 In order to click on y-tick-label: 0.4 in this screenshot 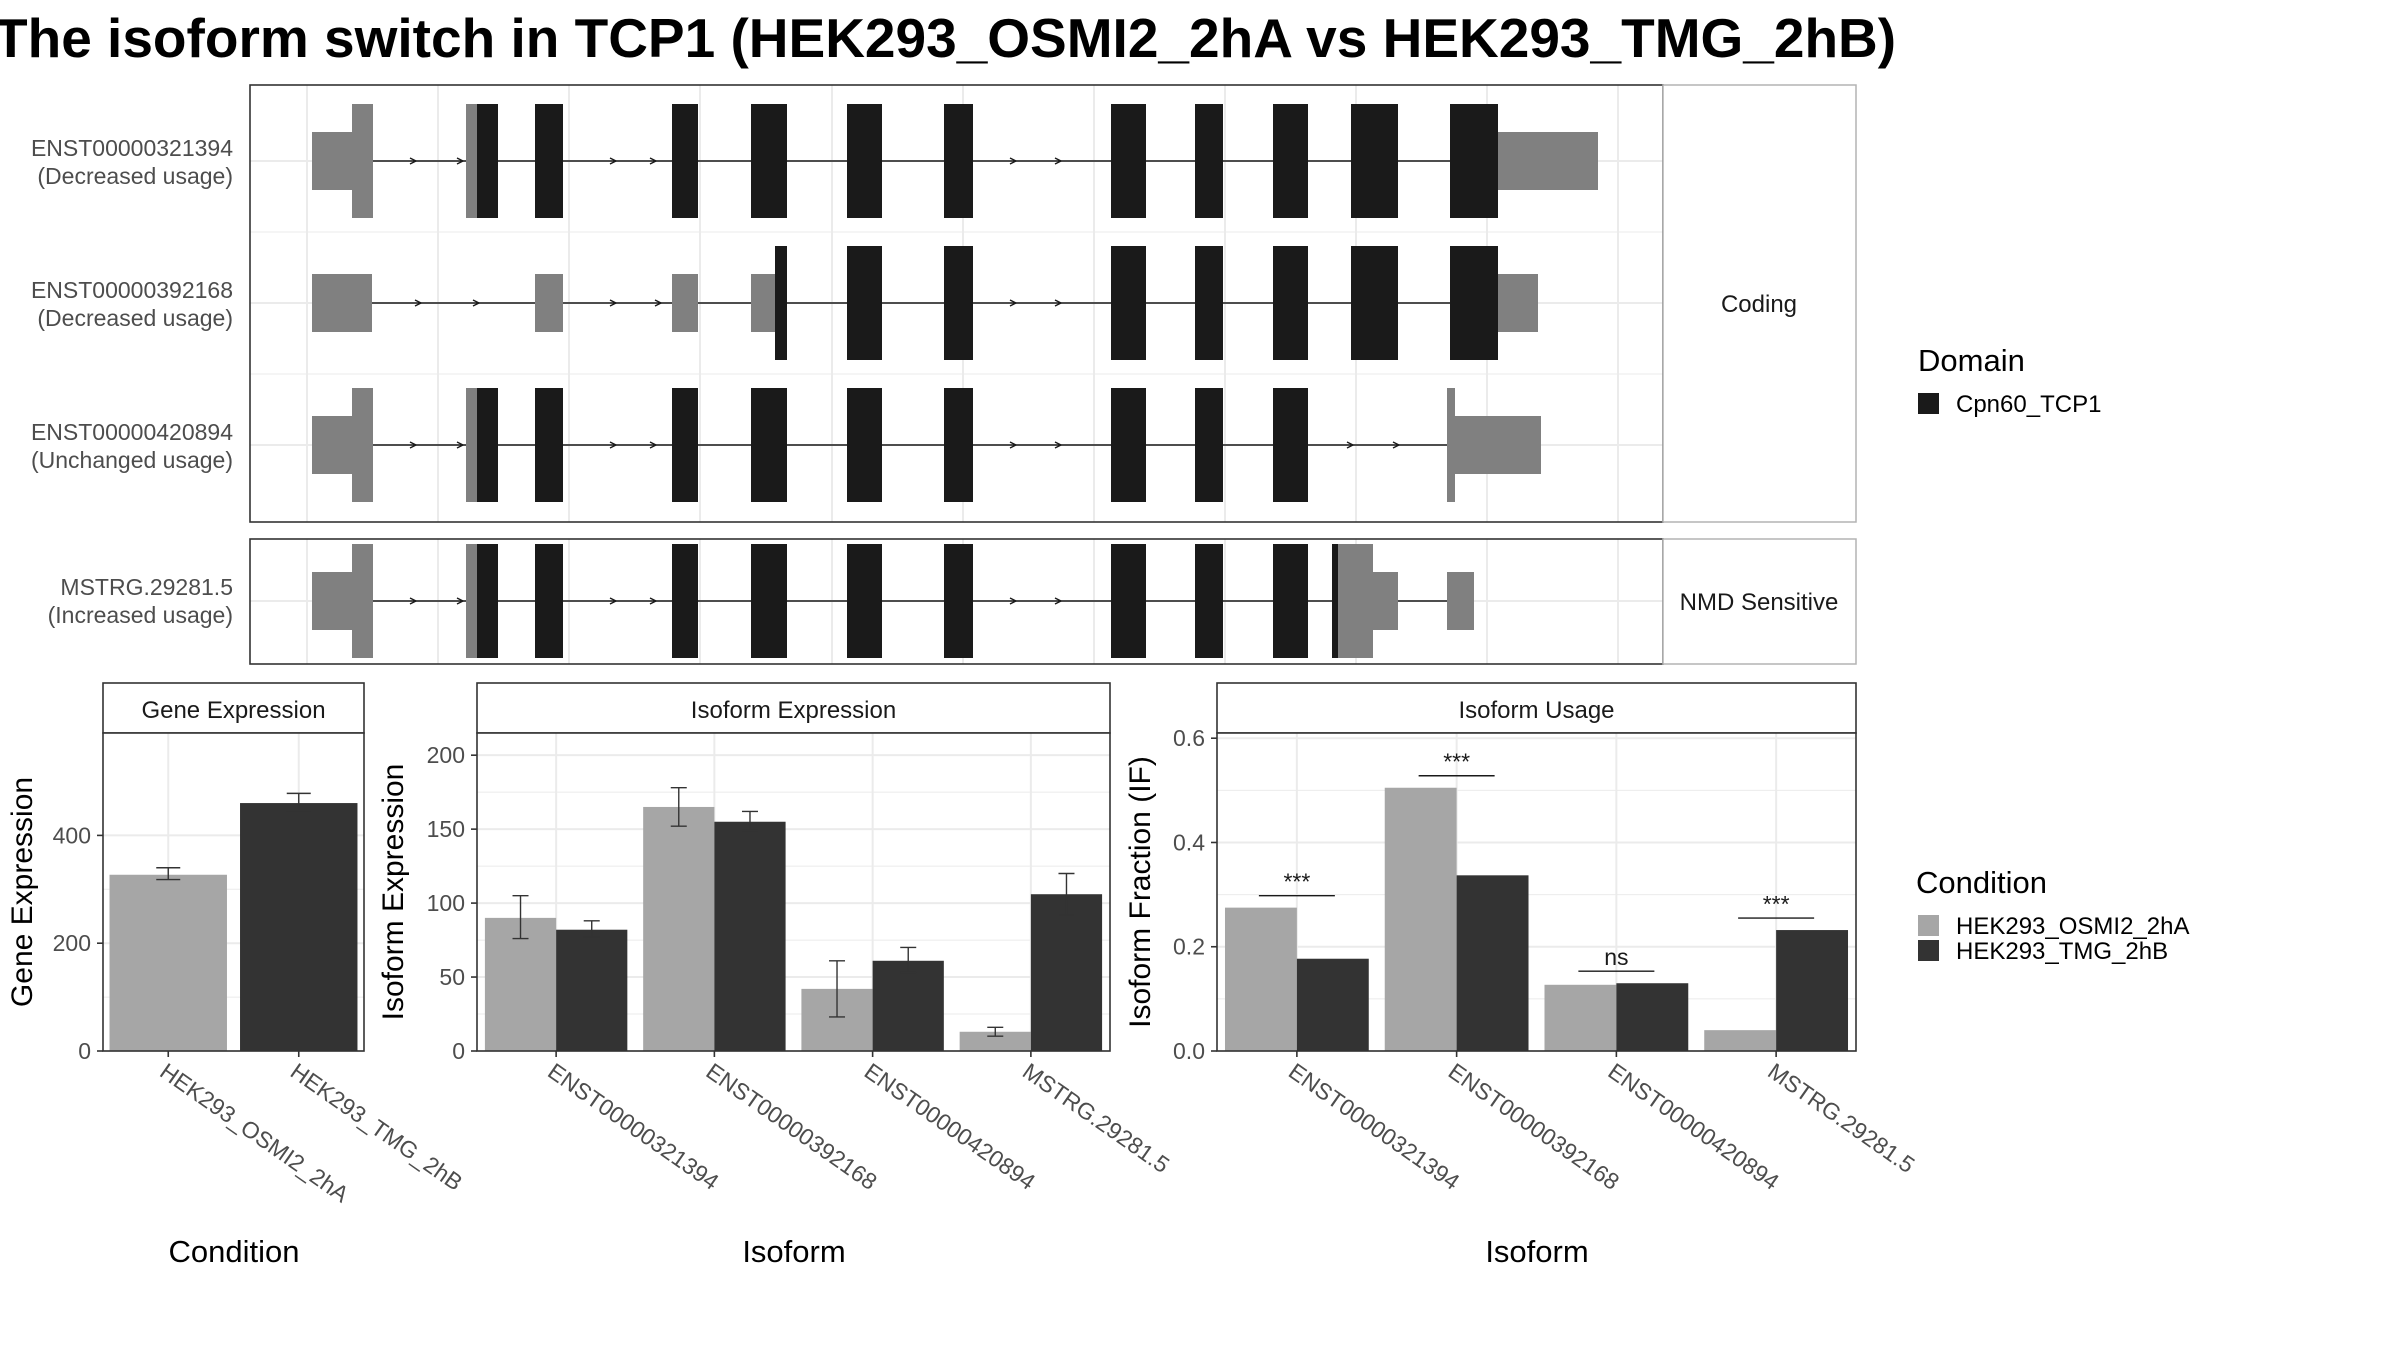, I will do `click(1189, 842)`.